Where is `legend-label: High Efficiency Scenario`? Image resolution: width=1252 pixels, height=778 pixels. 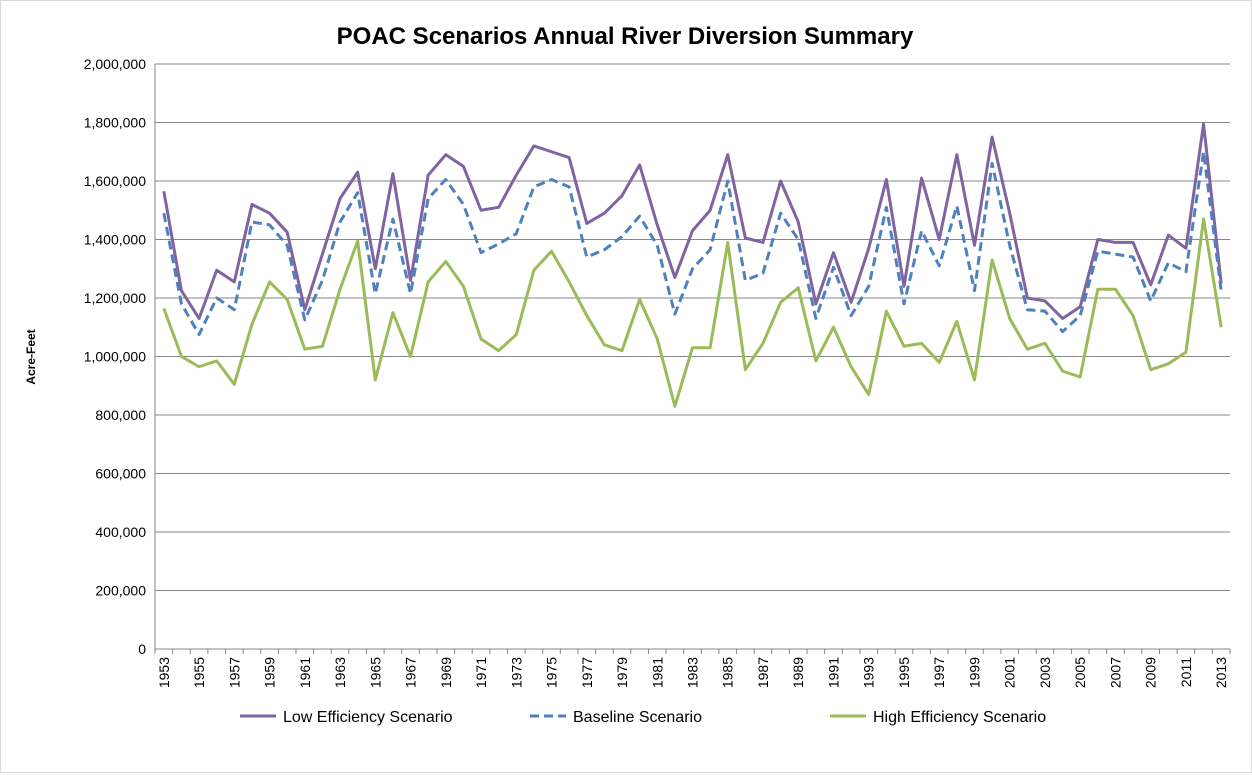
legend-label: High Efficiency Scenario is located at coordinates (959, 717).